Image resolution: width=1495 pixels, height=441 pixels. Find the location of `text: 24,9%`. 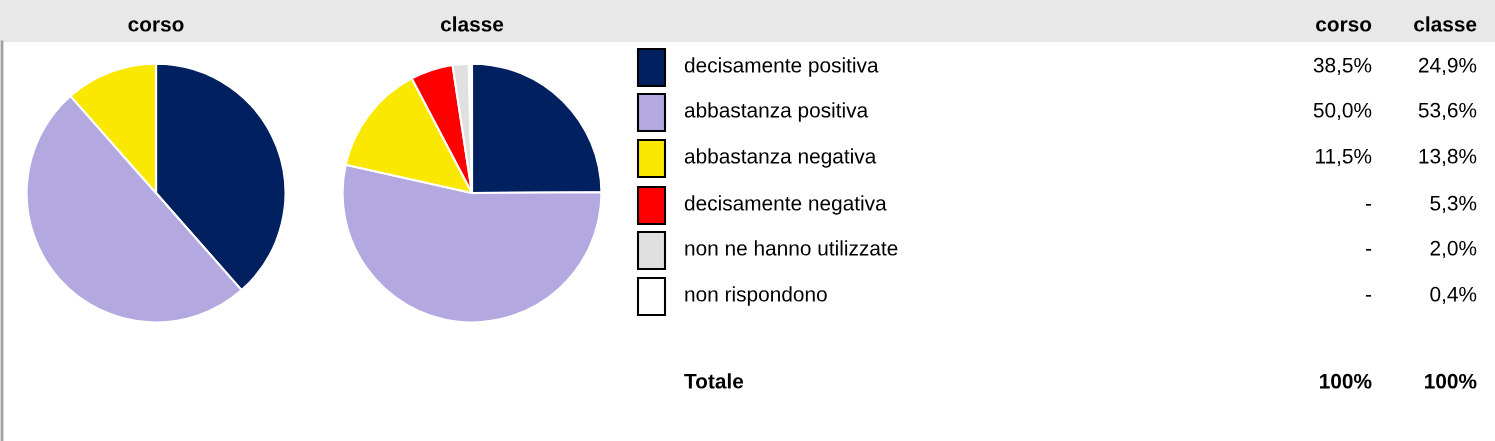

text: 24,9% is located at coordinates (1447, 66).